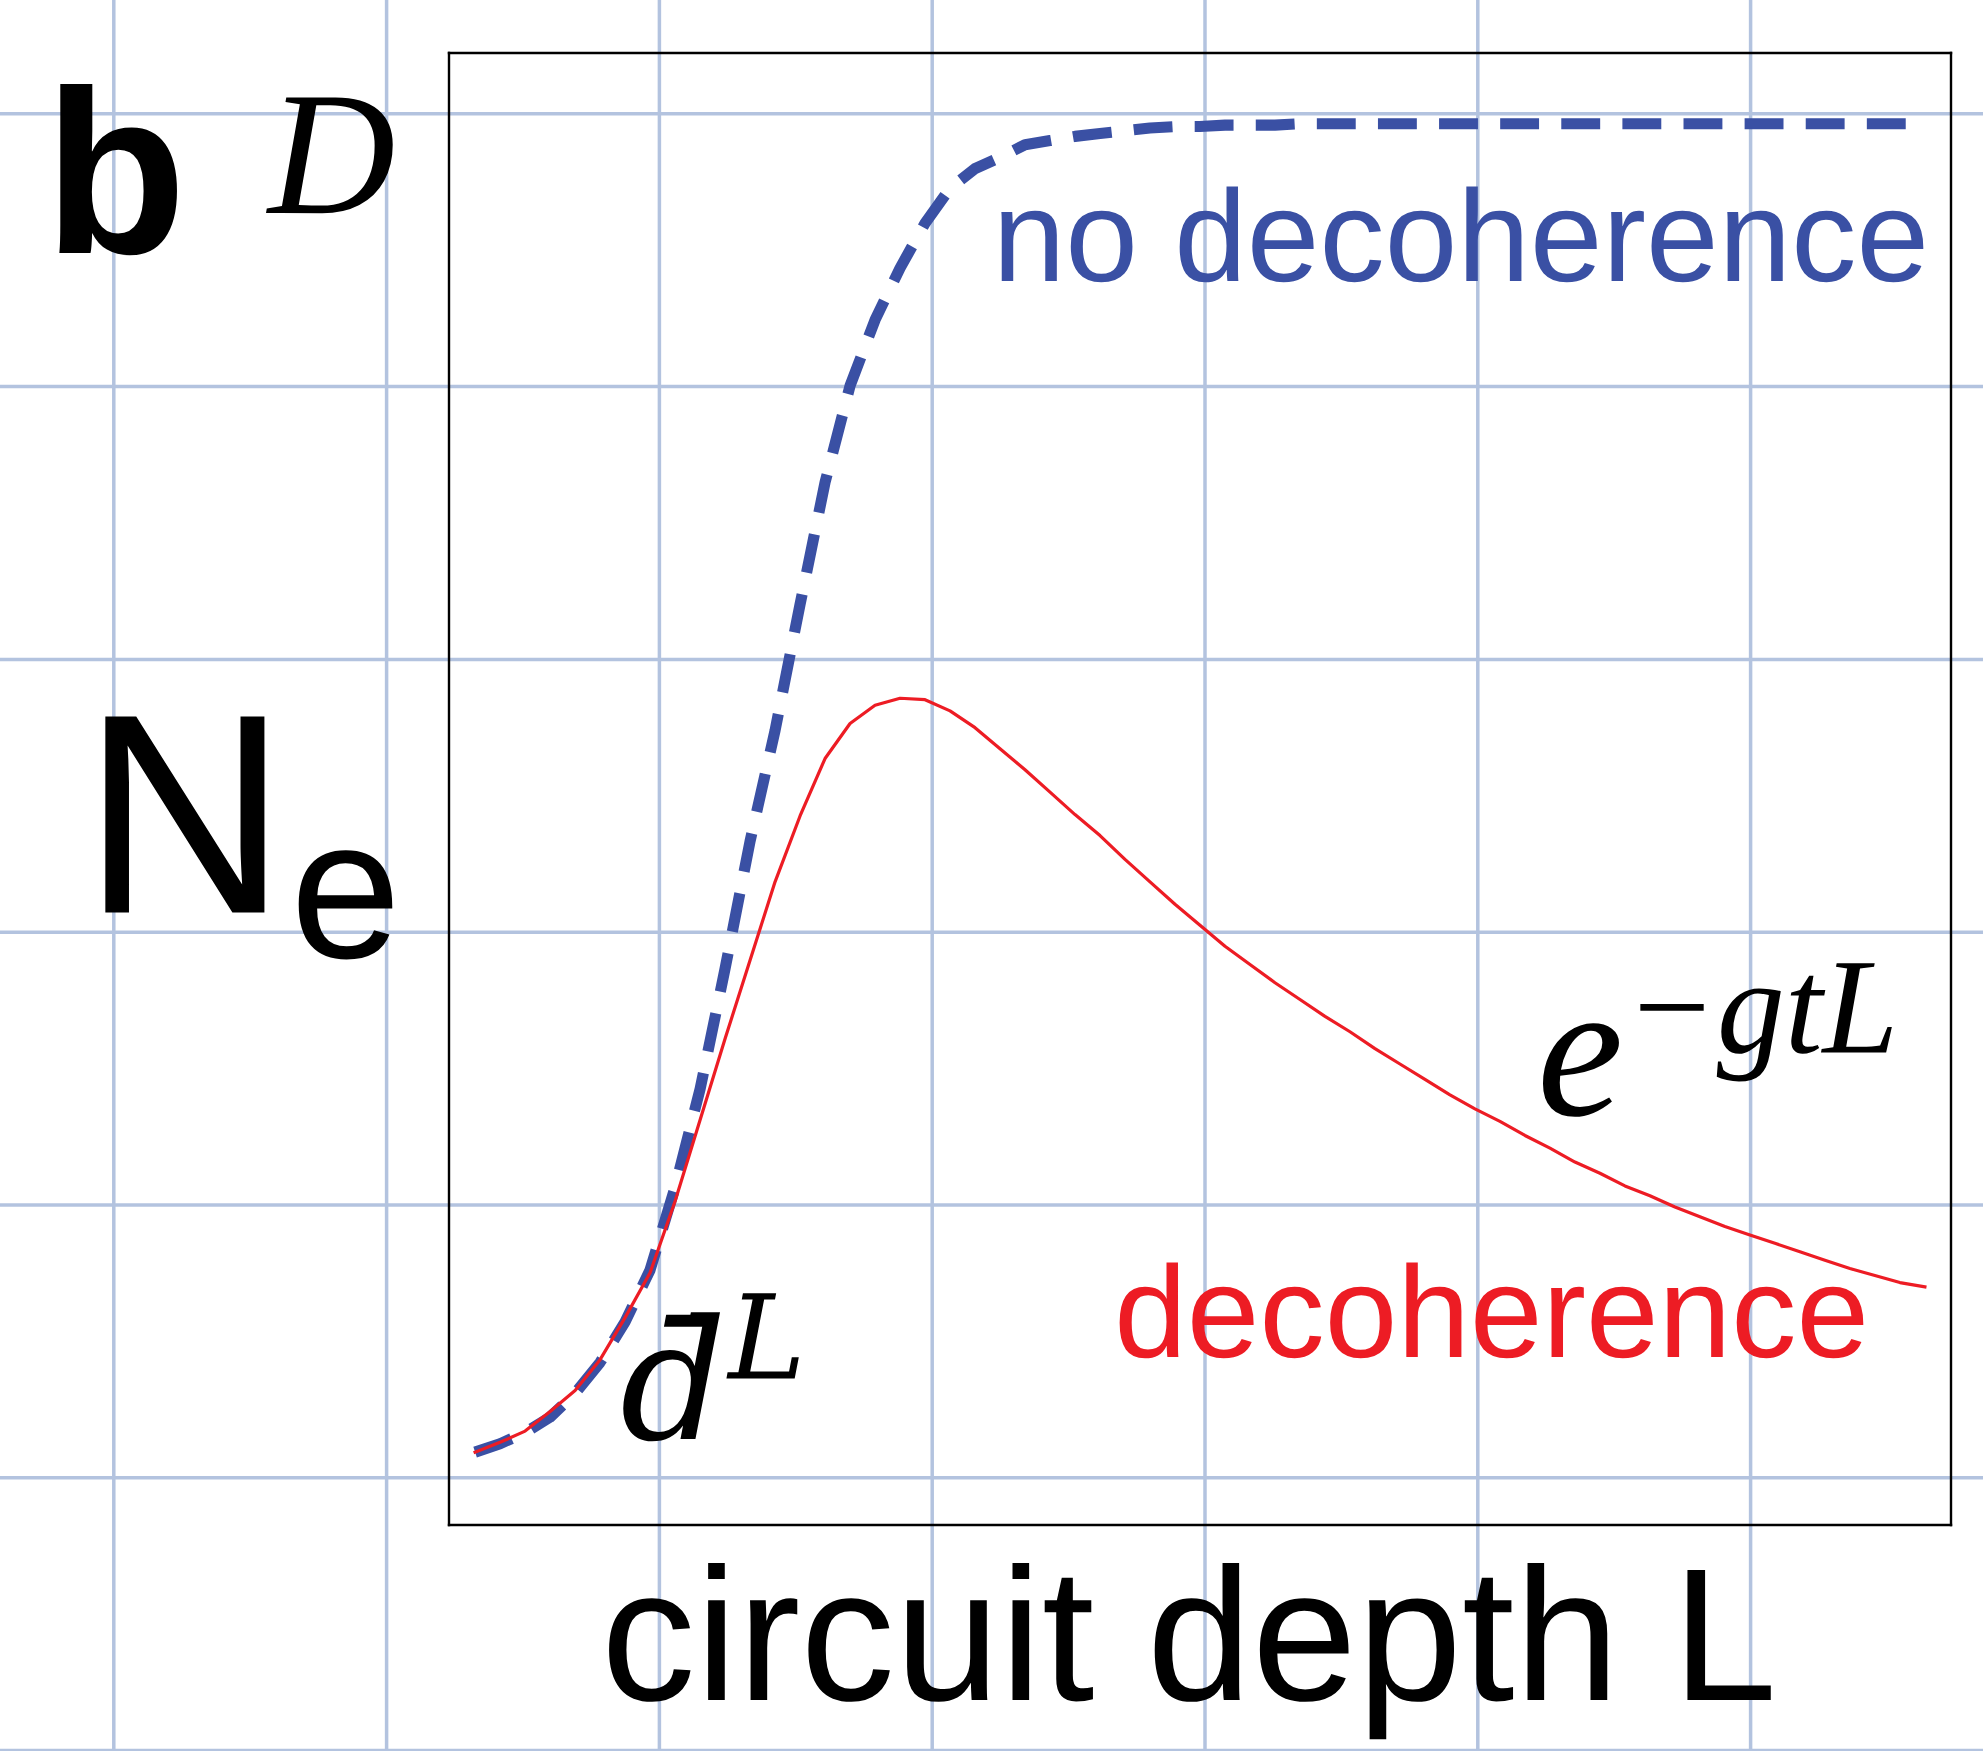 This screenshot has width=1983, height=1751. I want to click on x-axis-title: circuit depth L, so click(1190, 1651).